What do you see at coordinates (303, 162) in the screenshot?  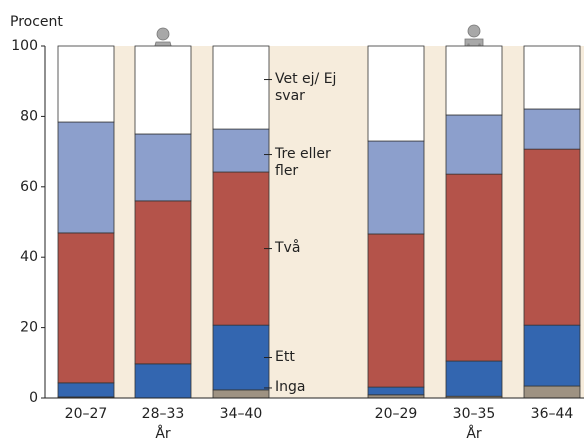 I see `series-label: Tre eller fler` at bounding box center [303, 162].